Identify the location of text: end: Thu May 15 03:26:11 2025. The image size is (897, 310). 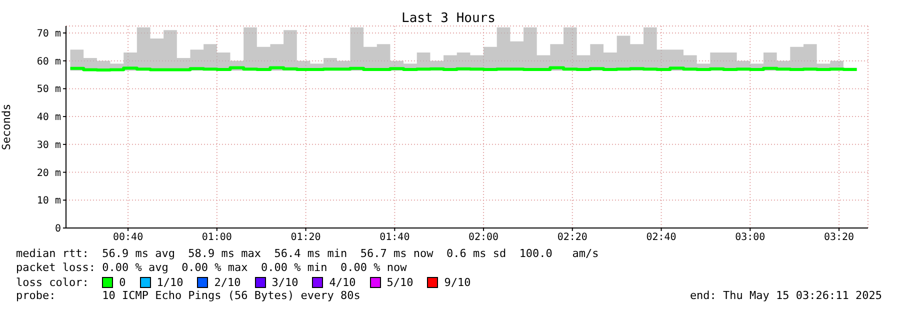
(786, 296).